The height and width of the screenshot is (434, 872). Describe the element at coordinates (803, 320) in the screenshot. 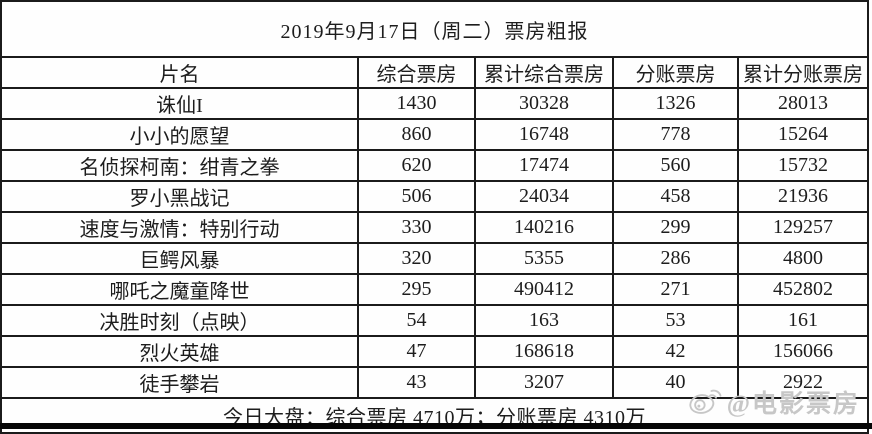

I see `cumulative-split-cell: 161` at that location.